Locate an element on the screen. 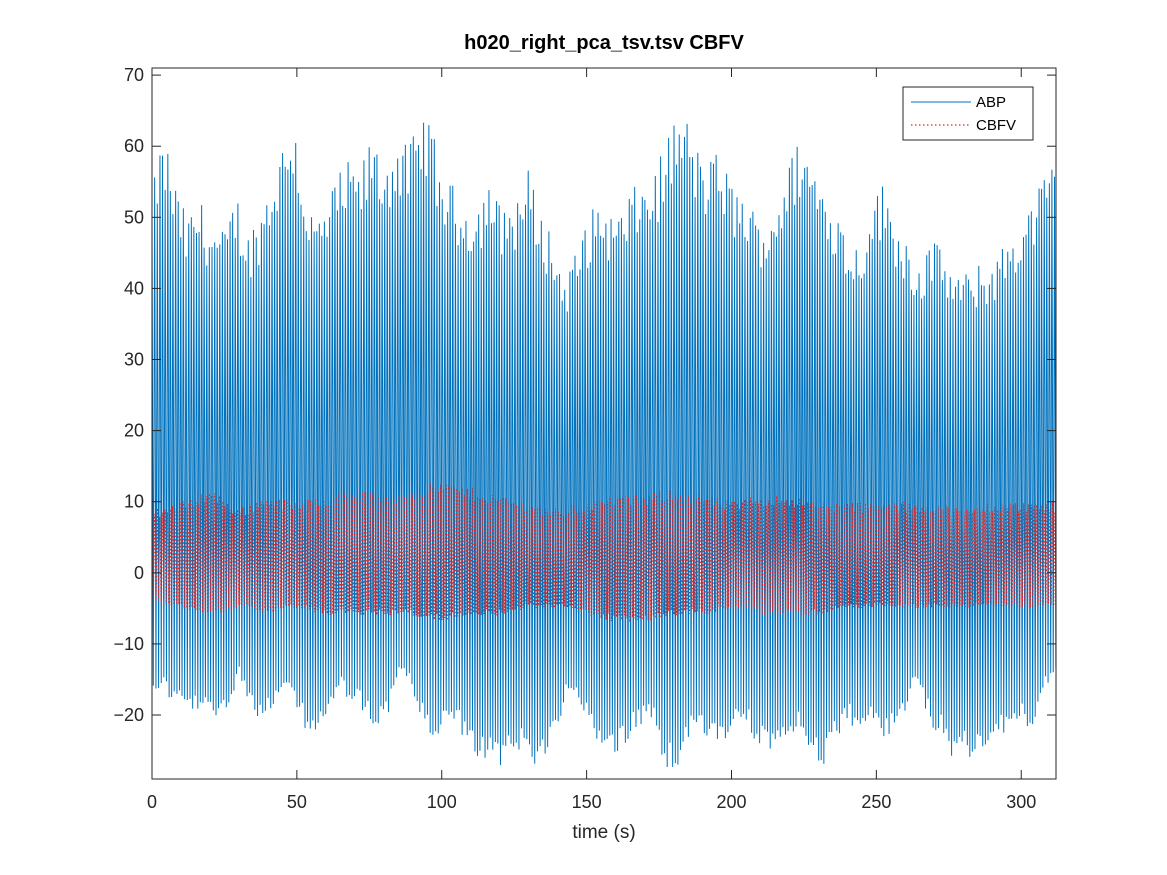 This screenshot has height=875, width=1167. legend-label-abp: ABP is located at coordinates (991, 102).